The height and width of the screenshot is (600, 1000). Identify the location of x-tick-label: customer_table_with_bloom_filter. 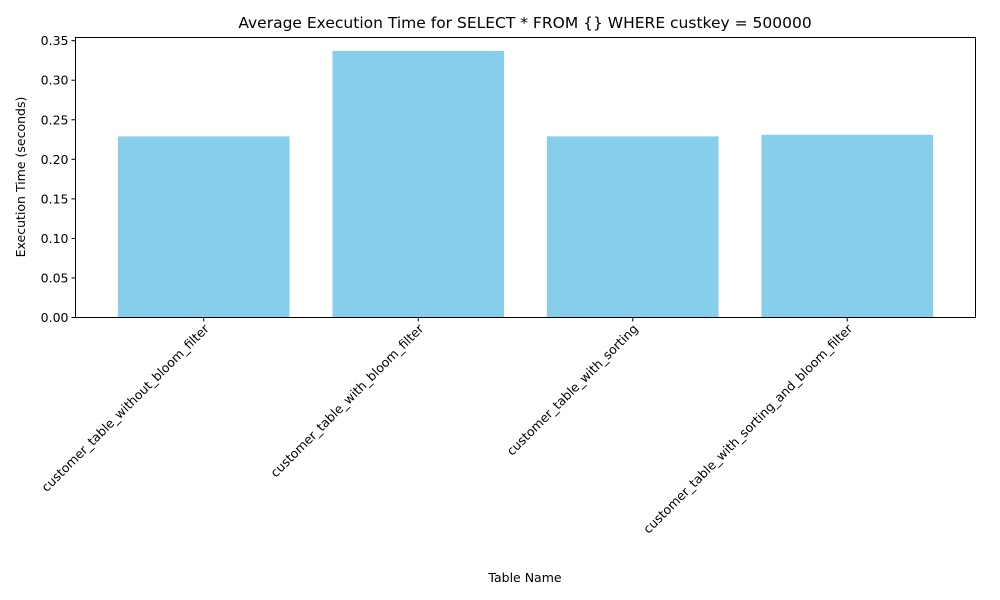
(347, 400).